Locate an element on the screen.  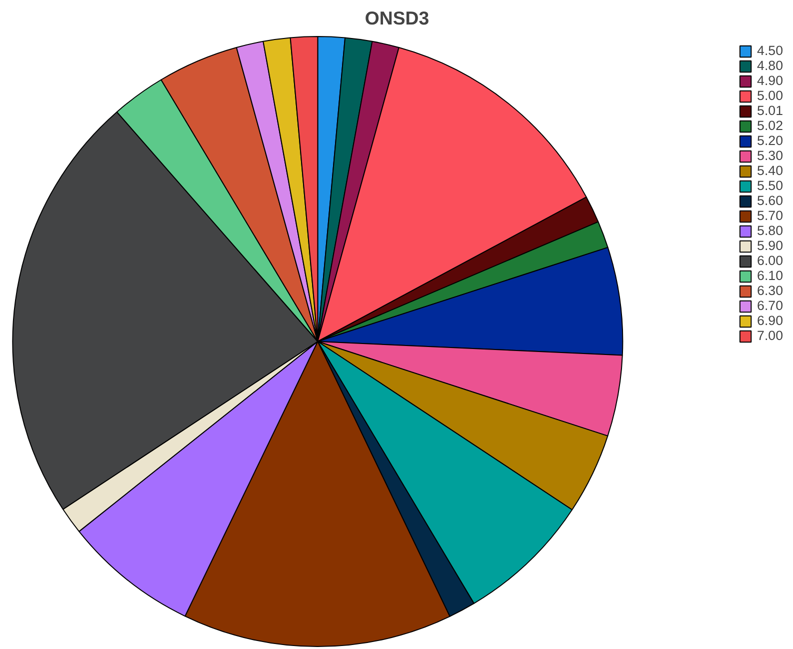
legend-label: 5.50 is located at coordinates (770, 185).